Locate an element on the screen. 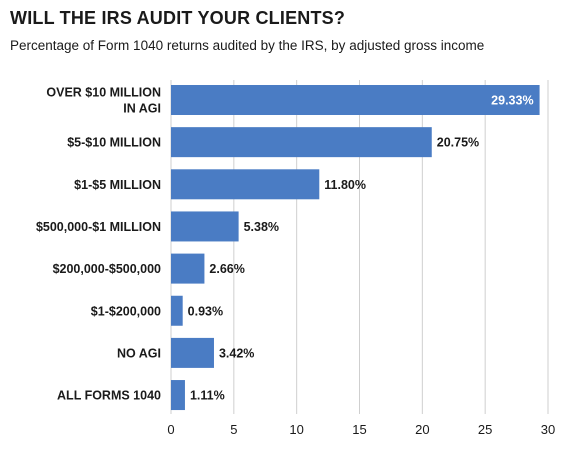 The height and width of the screenshot is (454, 570). value-label: 29.33% is located at coordinates (512, 101).